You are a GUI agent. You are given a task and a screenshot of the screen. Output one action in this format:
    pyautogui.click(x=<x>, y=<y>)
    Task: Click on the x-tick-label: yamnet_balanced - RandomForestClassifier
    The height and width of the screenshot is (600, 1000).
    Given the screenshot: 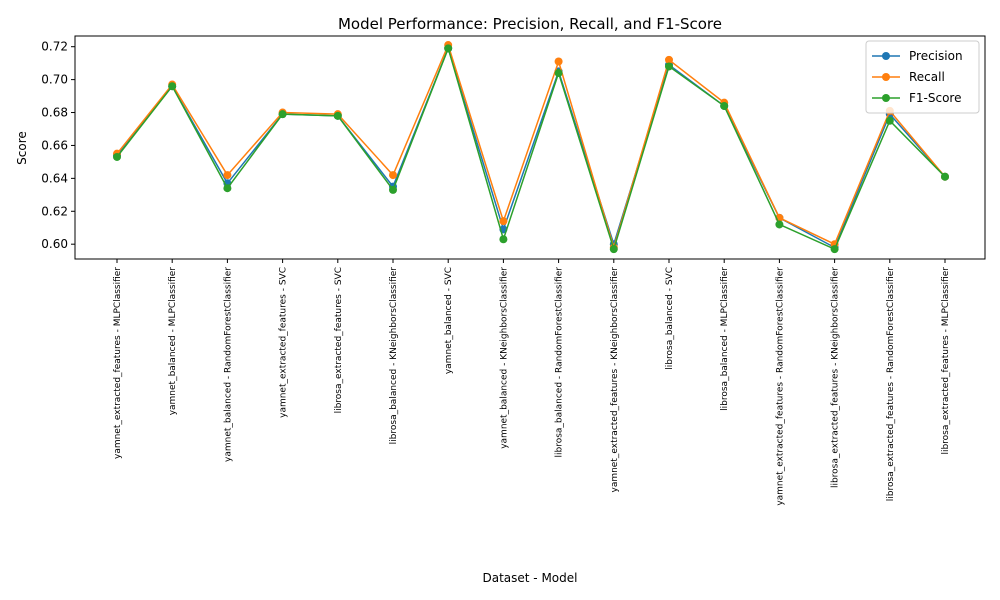 What is the action you would take?
    pyautogui.click(x=228, y=364)
    